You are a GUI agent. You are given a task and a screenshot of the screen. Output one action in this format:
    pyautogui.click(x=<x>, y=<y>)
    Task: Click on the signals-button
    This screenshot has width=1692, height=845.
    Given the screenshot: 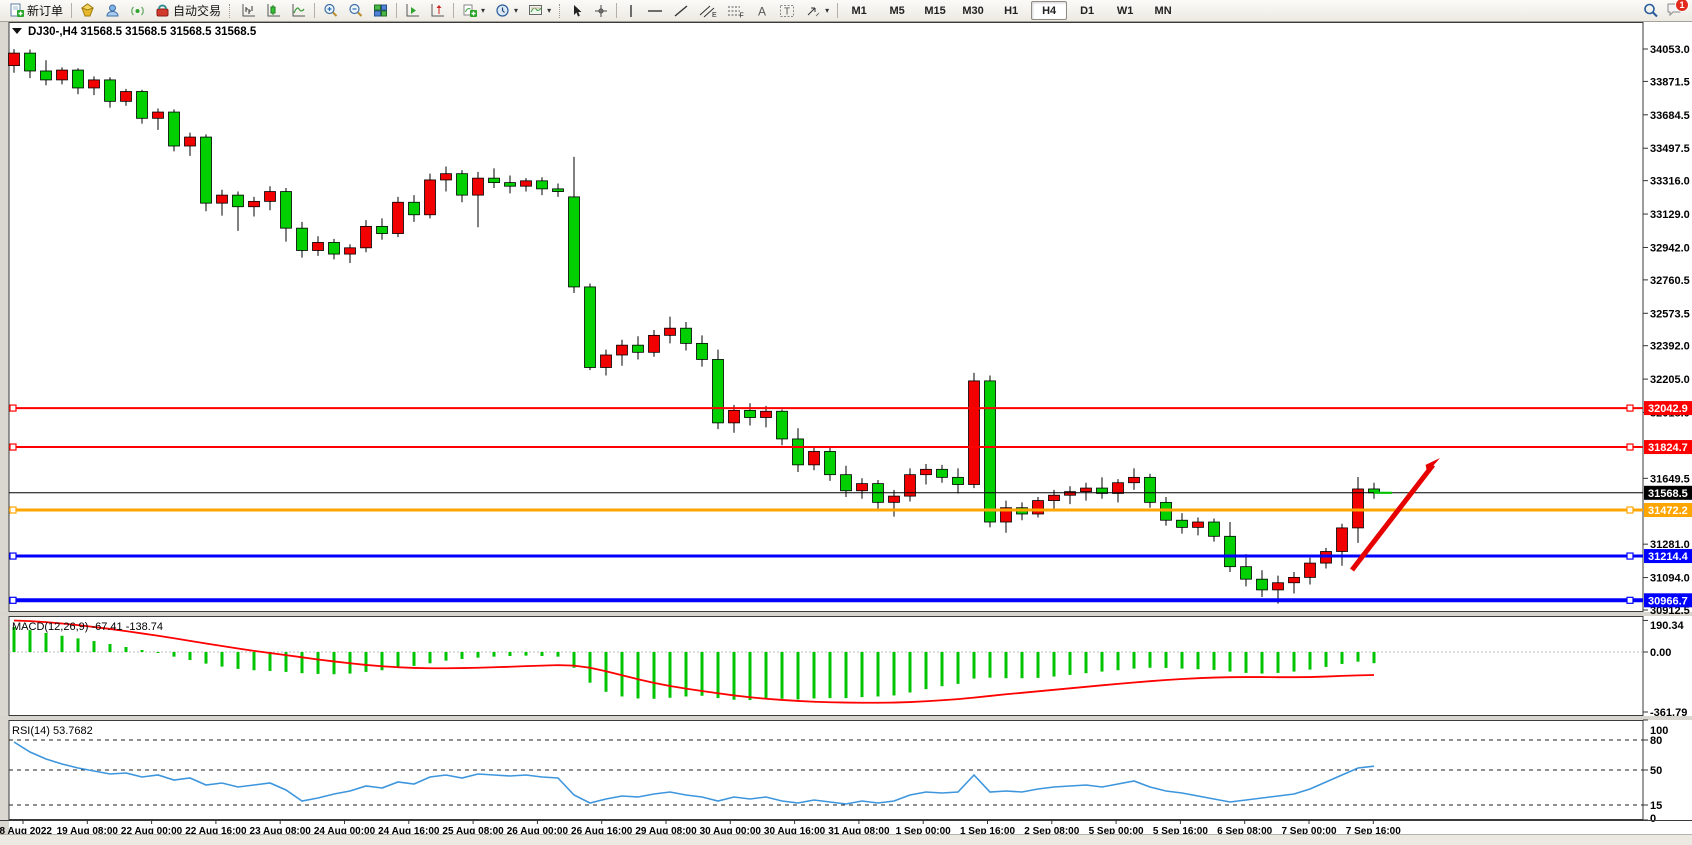 What is the action you would take?
    pyautogui.click(x=137, y=11)
    